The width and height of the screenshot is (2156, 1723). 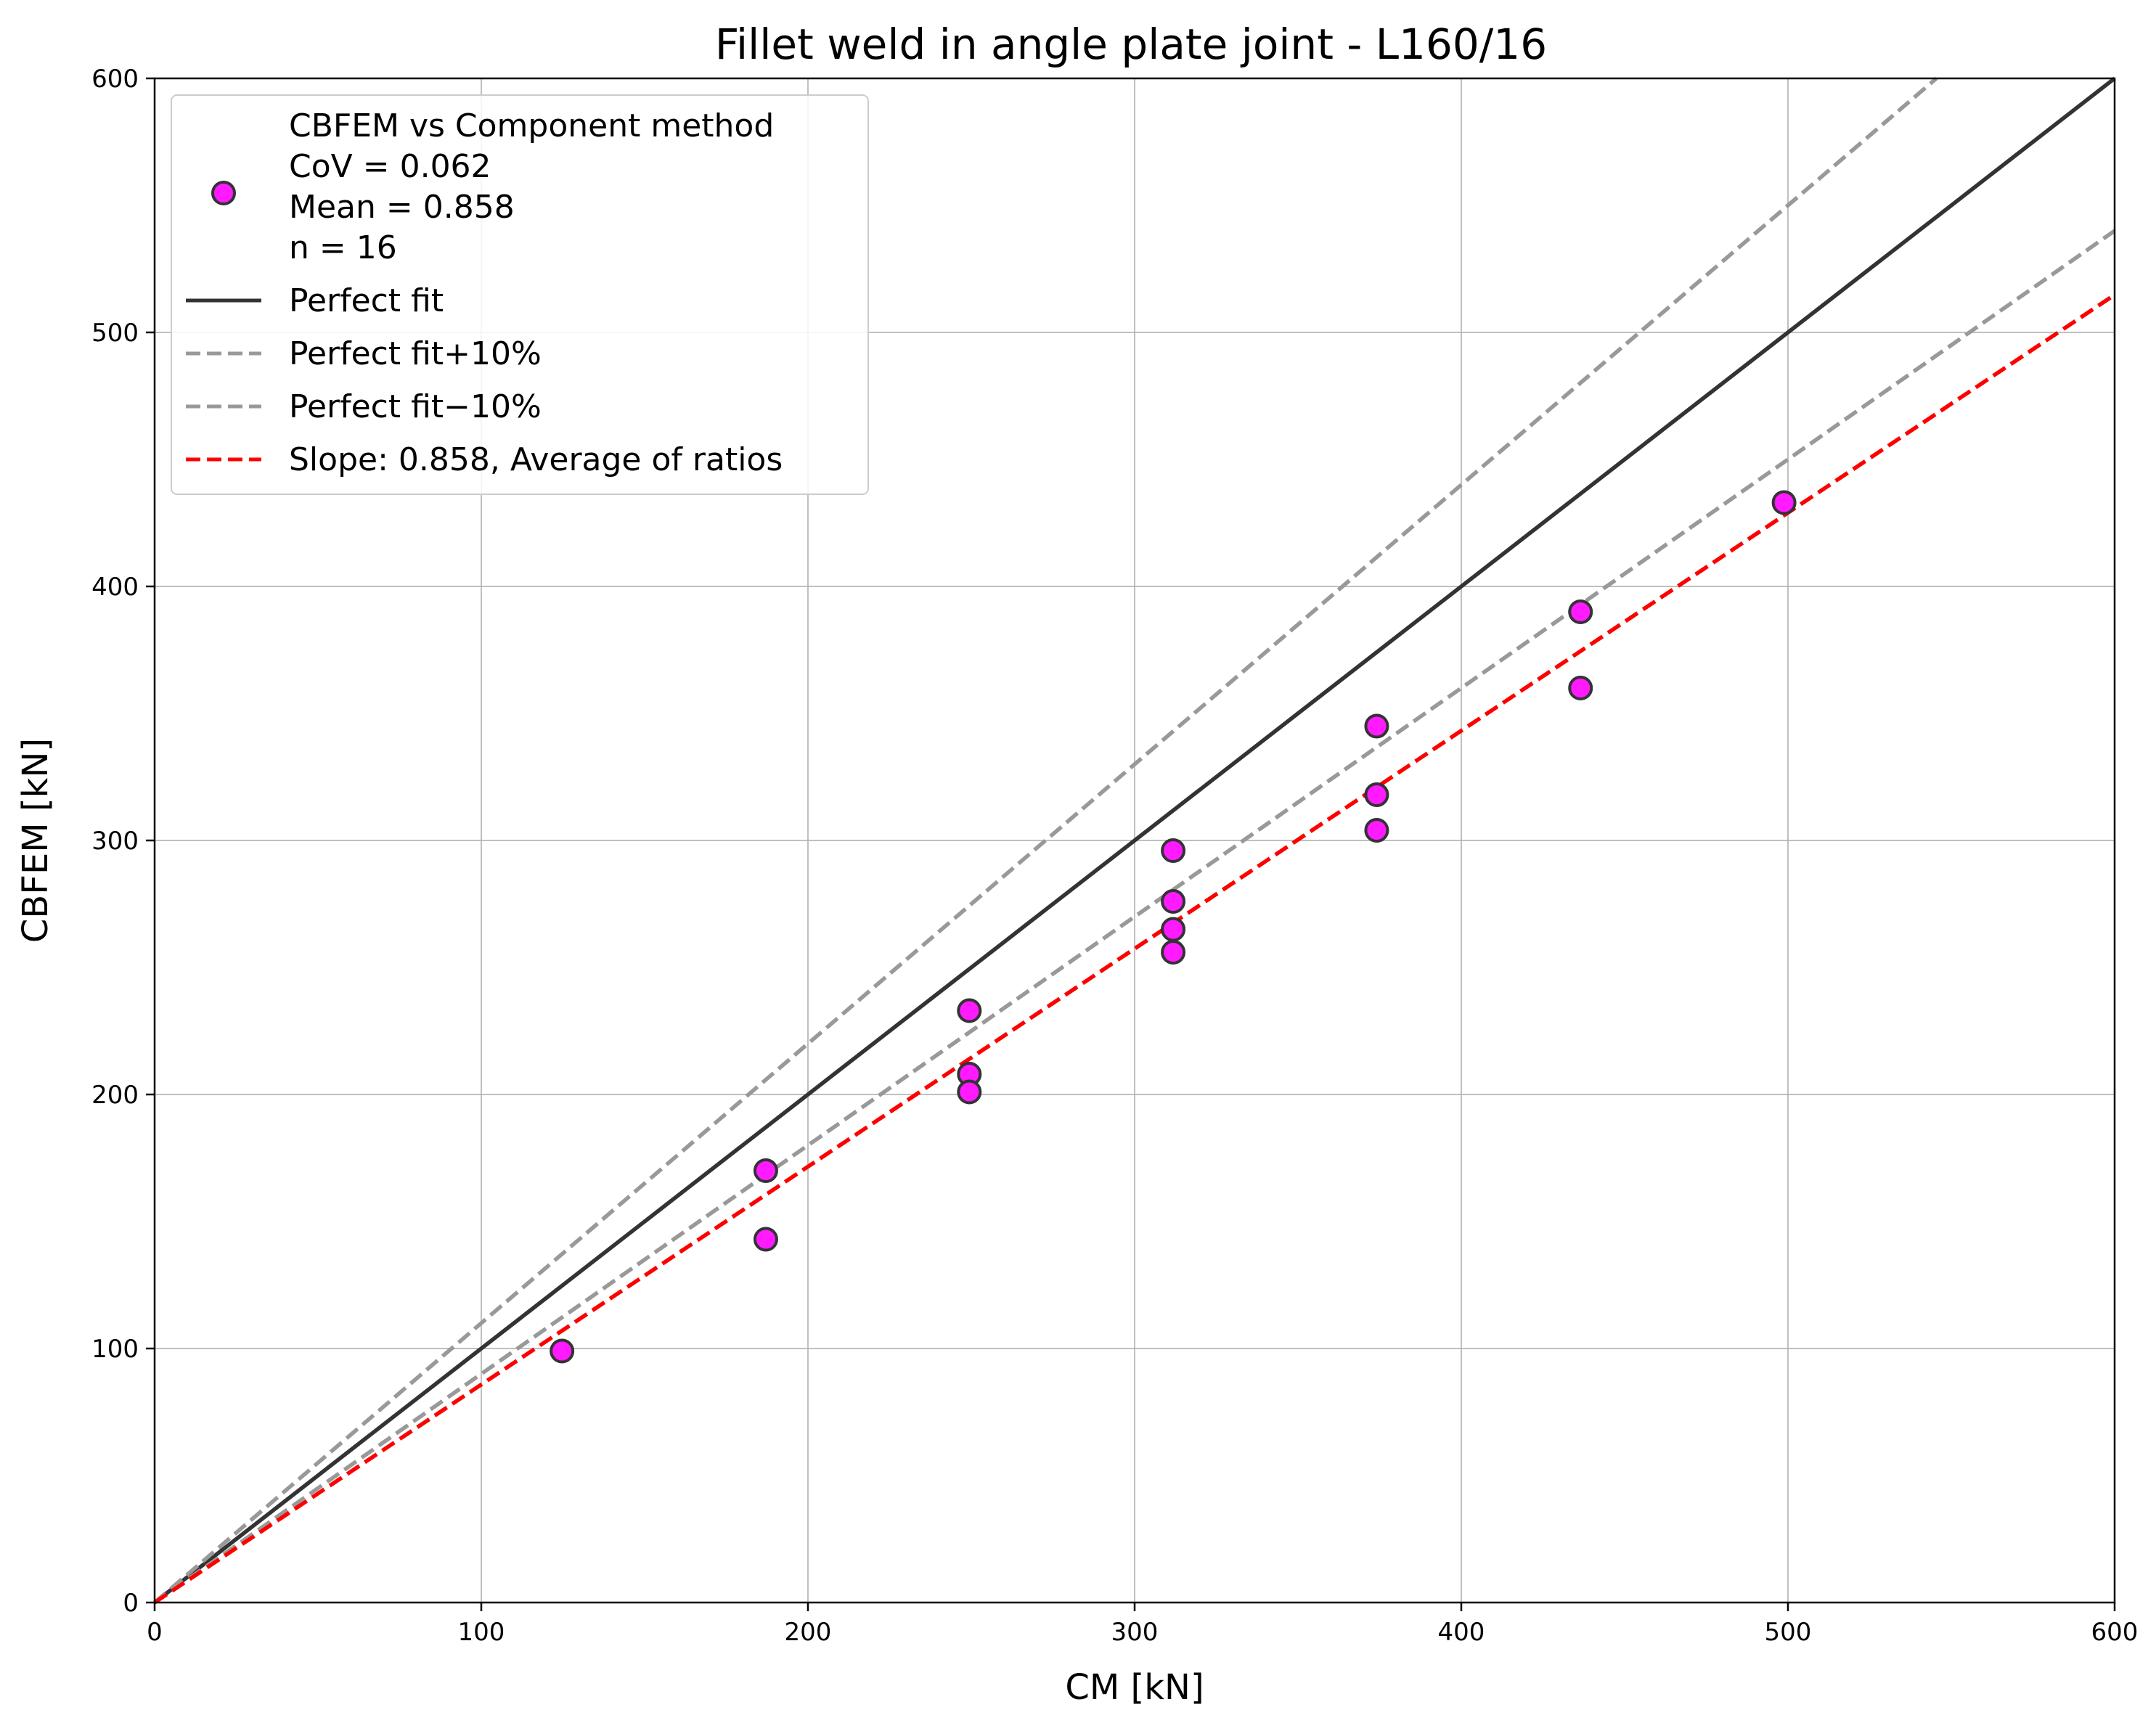 I want to click on y-tick-label: 300, so click(x=115, y=841).